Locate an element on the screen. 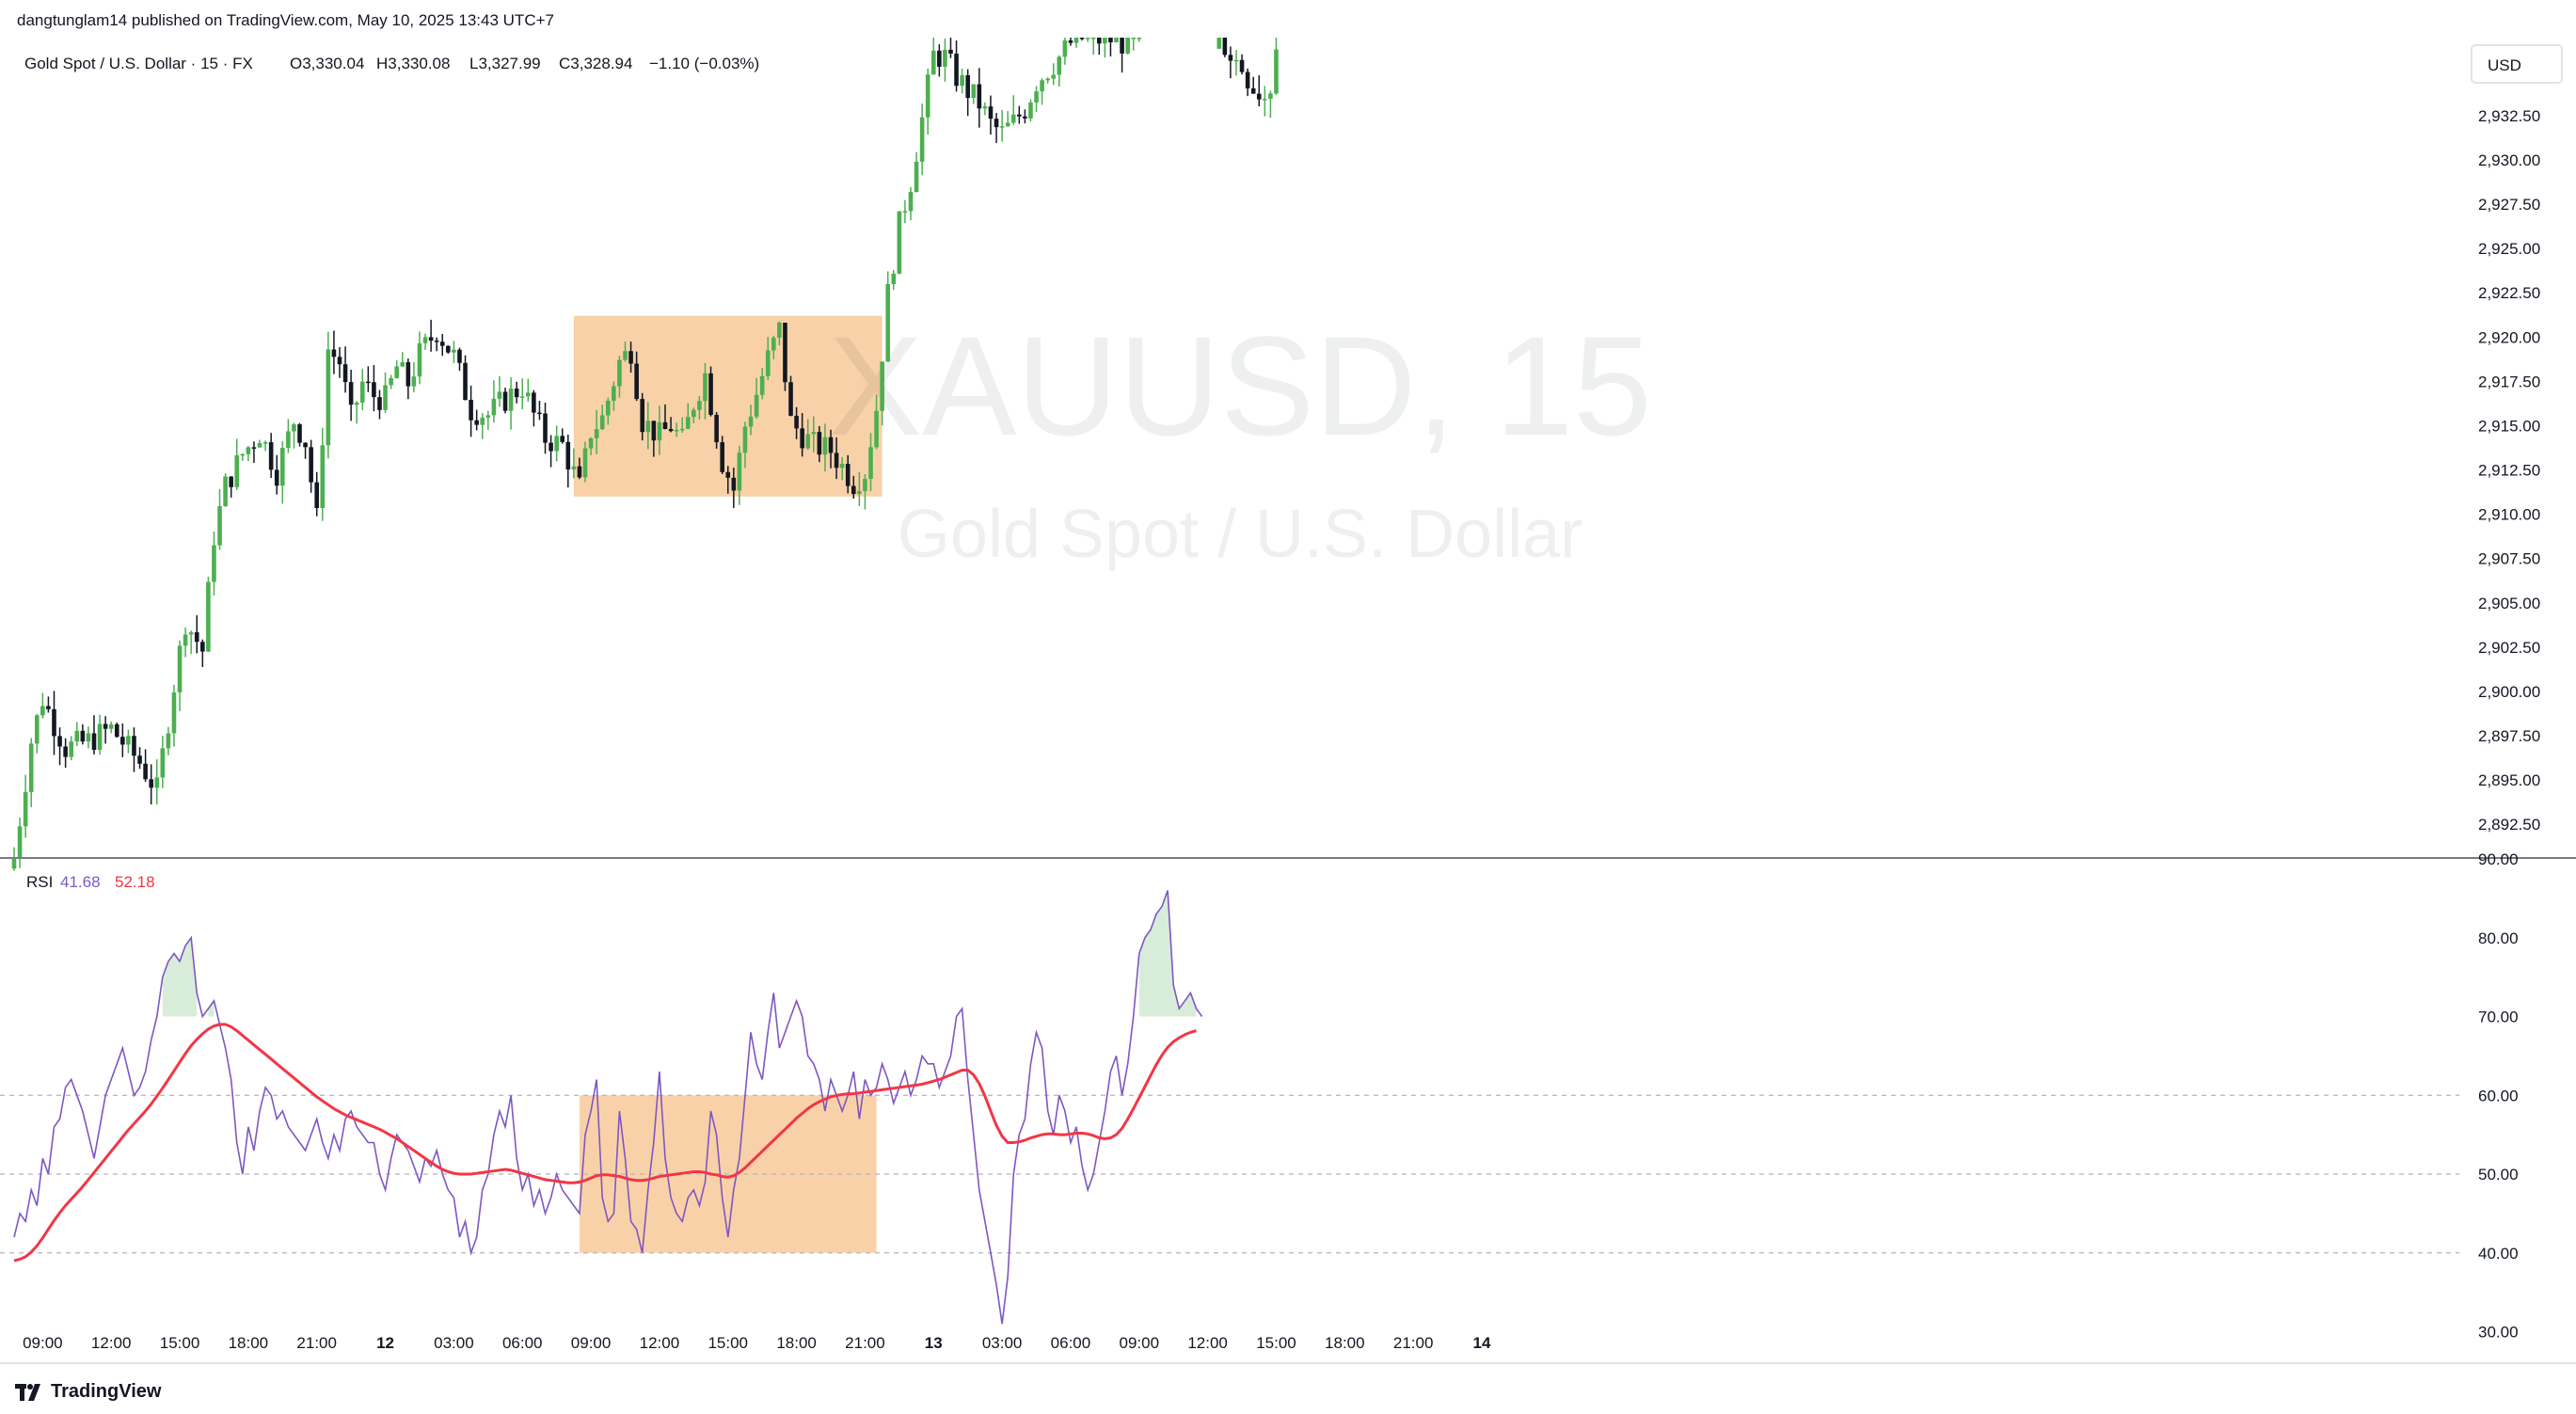  watermark-ticker: XAUUSD, 15 is located at coordinates (1239, 386).